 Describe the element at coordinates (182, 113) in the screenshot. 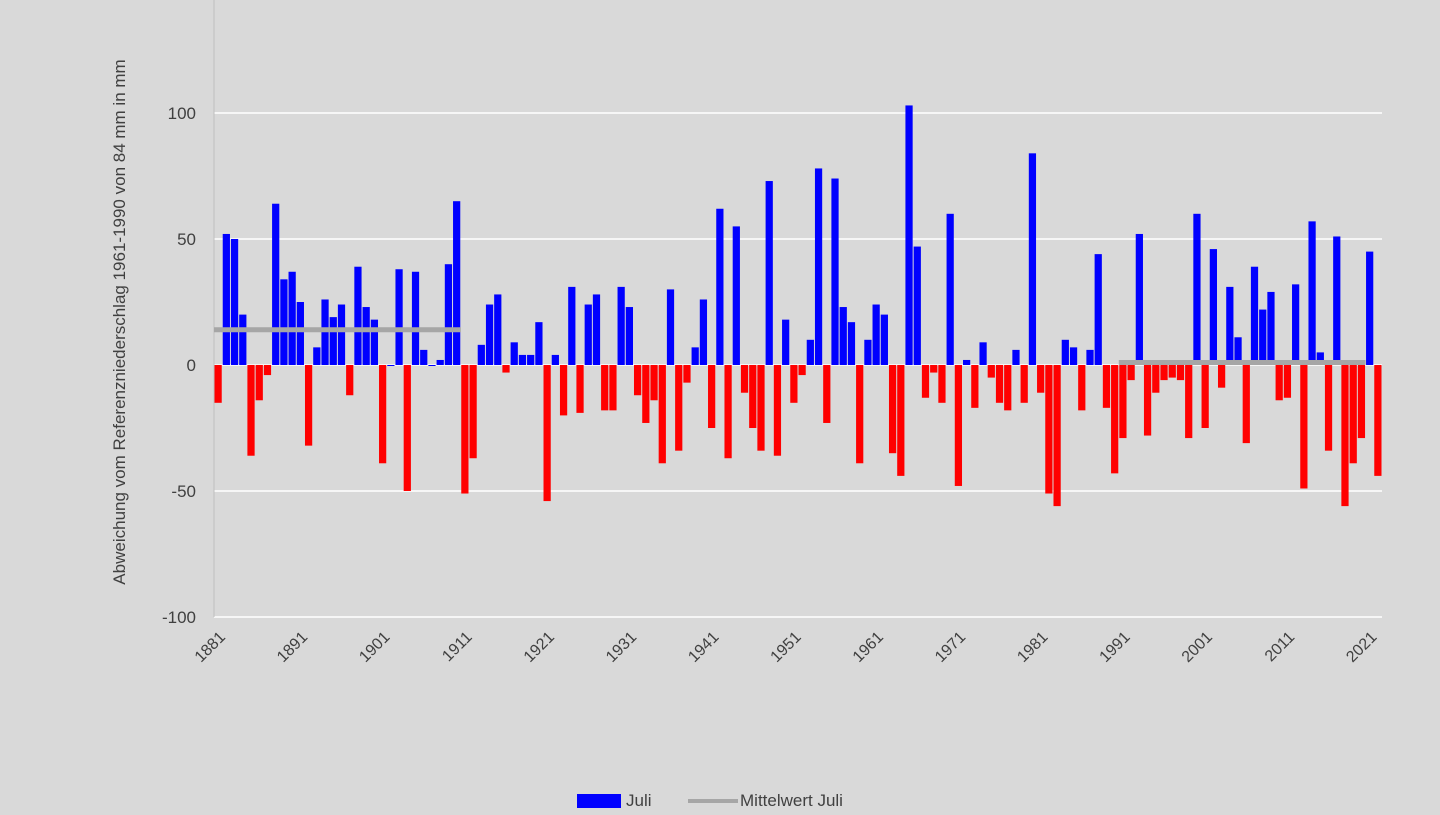

I see `y-tick-label-0: 100` at that location.